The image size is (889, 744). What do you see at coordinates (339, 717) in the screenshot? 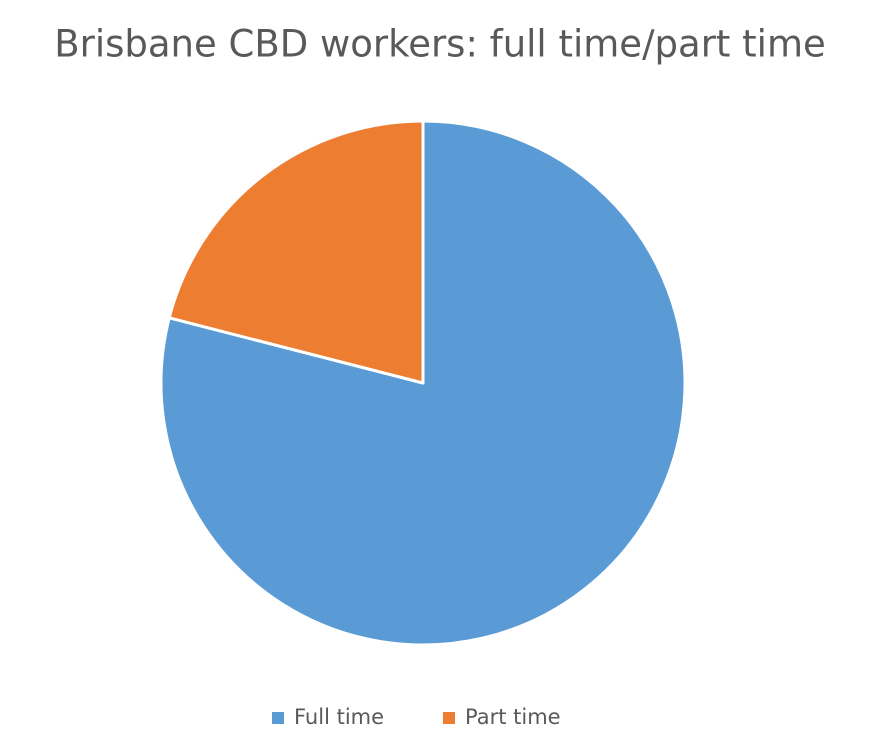
I see `legend-label: Full time` at bounding box center [339, 717].